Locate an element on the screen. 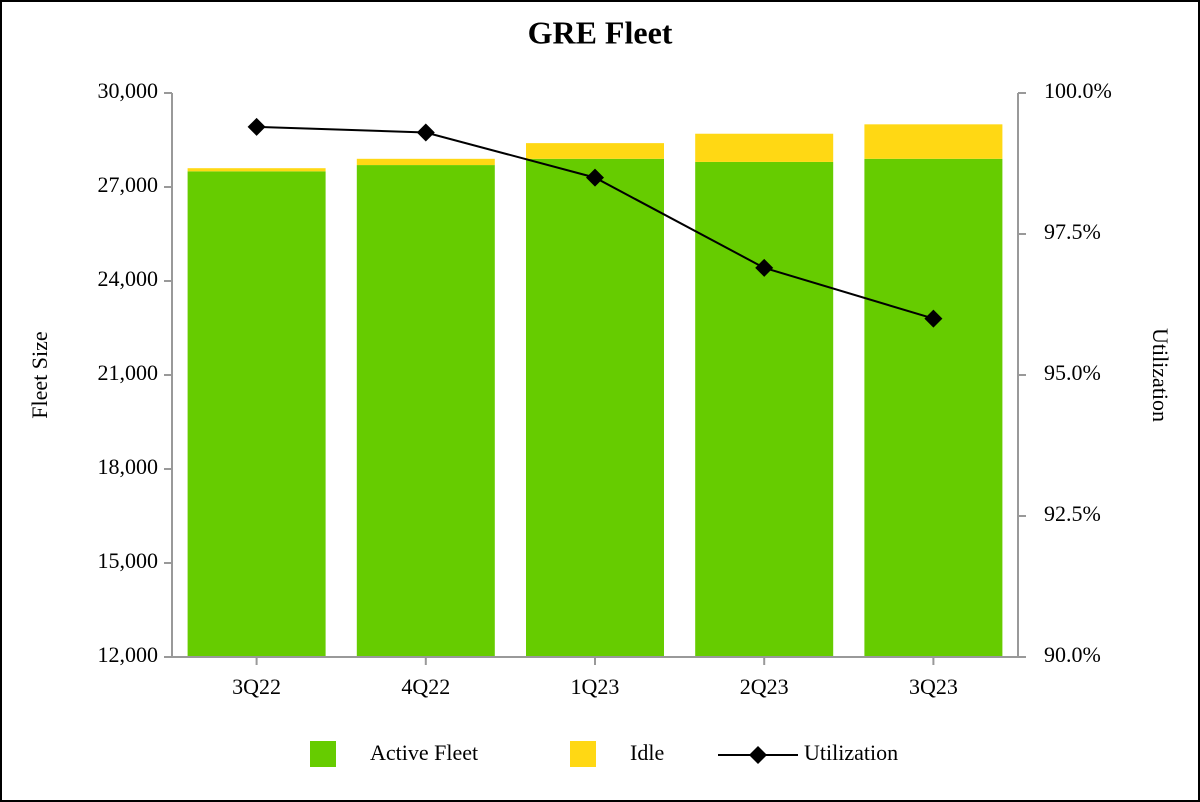 This screenshot has width=1200, height=802. y-tick-label: 24,000 is located at coordinates (128, 278).